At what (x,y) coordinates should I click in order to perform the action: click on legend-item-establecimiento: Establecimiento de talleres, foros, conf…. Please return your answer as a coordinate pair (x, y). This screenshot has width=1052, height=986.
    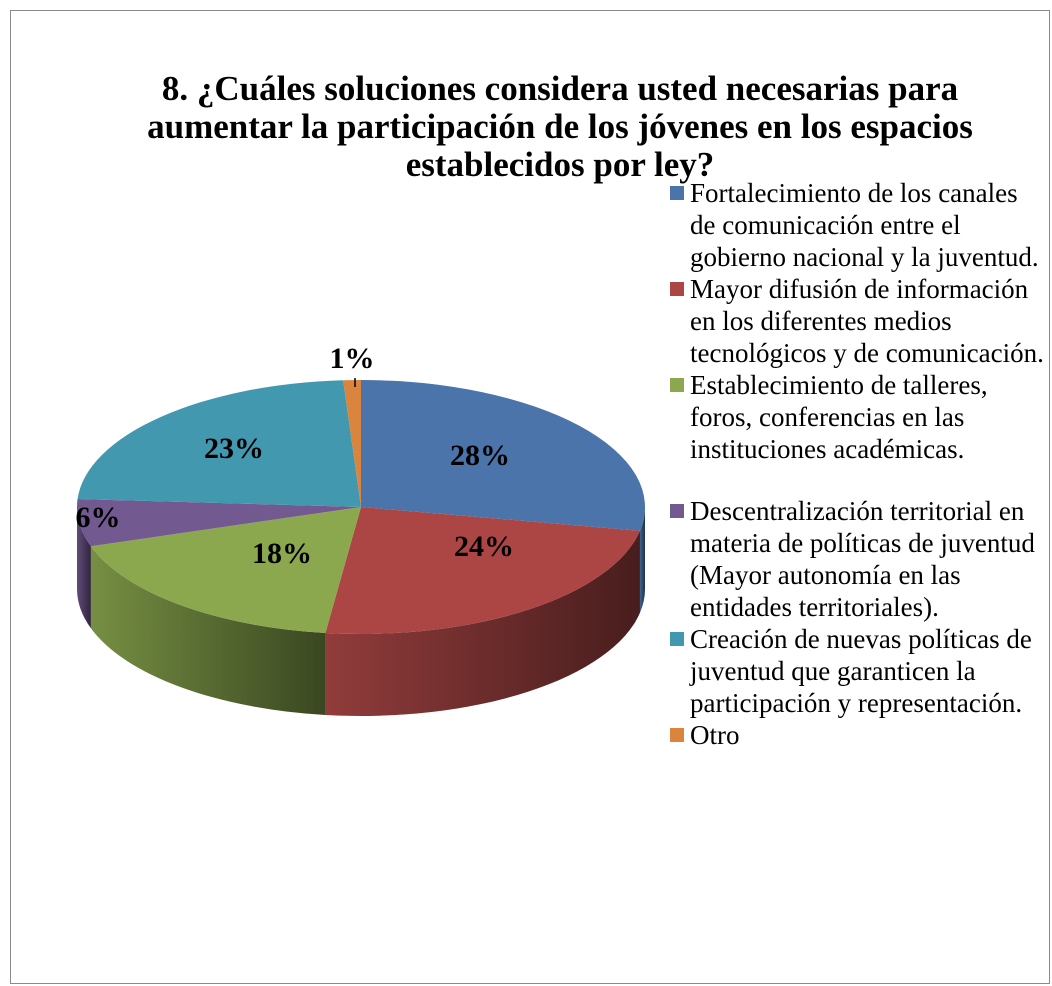
    Looking at the image, I should click on (858, 417).